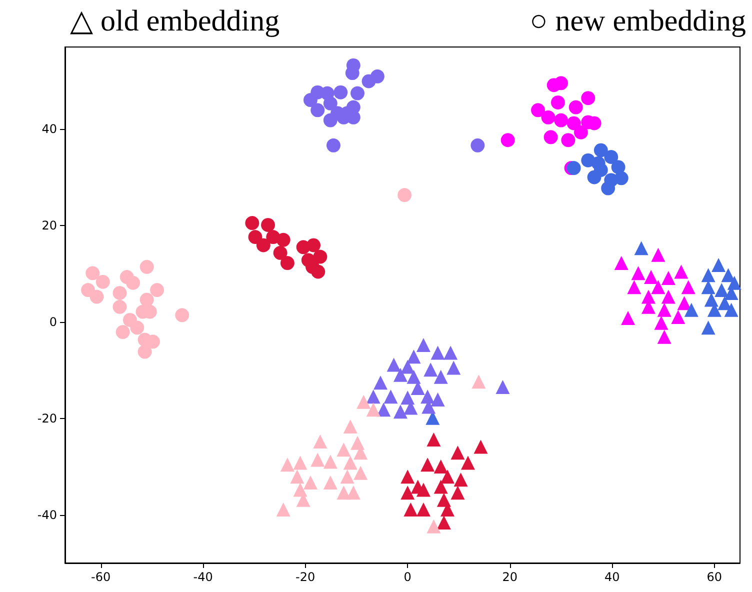 Image resolution: width=752 pixels, height=592 pixels. Describe the element at coordinates (47, 515) in the screenshot. I see `y-tick-label: -40` at that location.